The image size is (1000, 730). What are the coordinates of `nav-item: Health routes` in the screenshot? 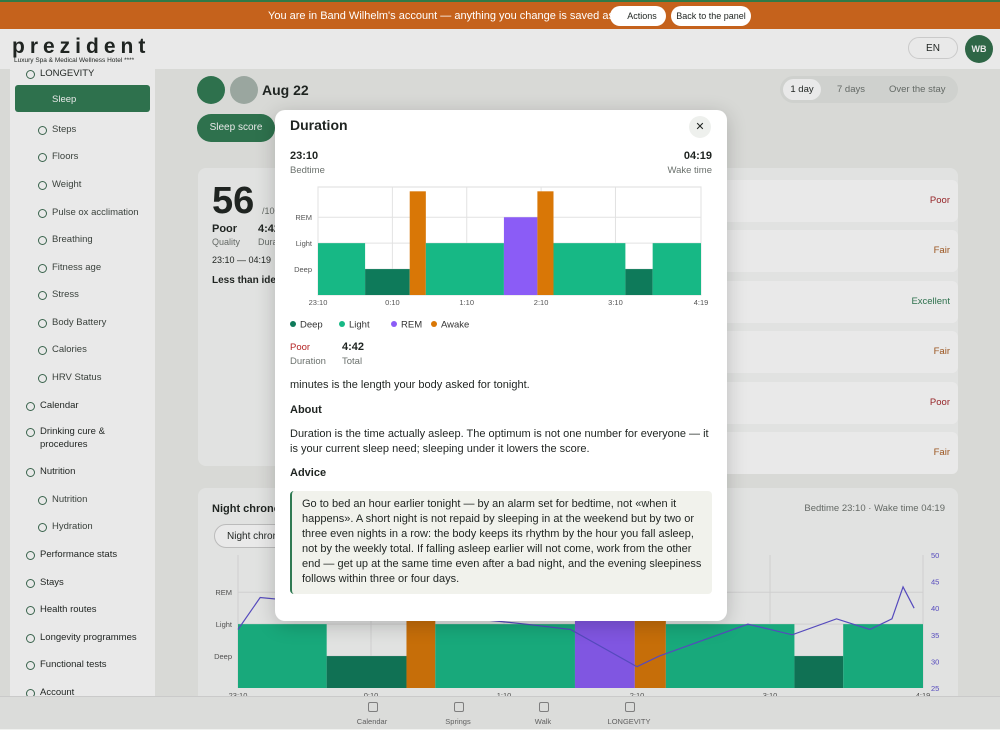 It's located at (68, 609).